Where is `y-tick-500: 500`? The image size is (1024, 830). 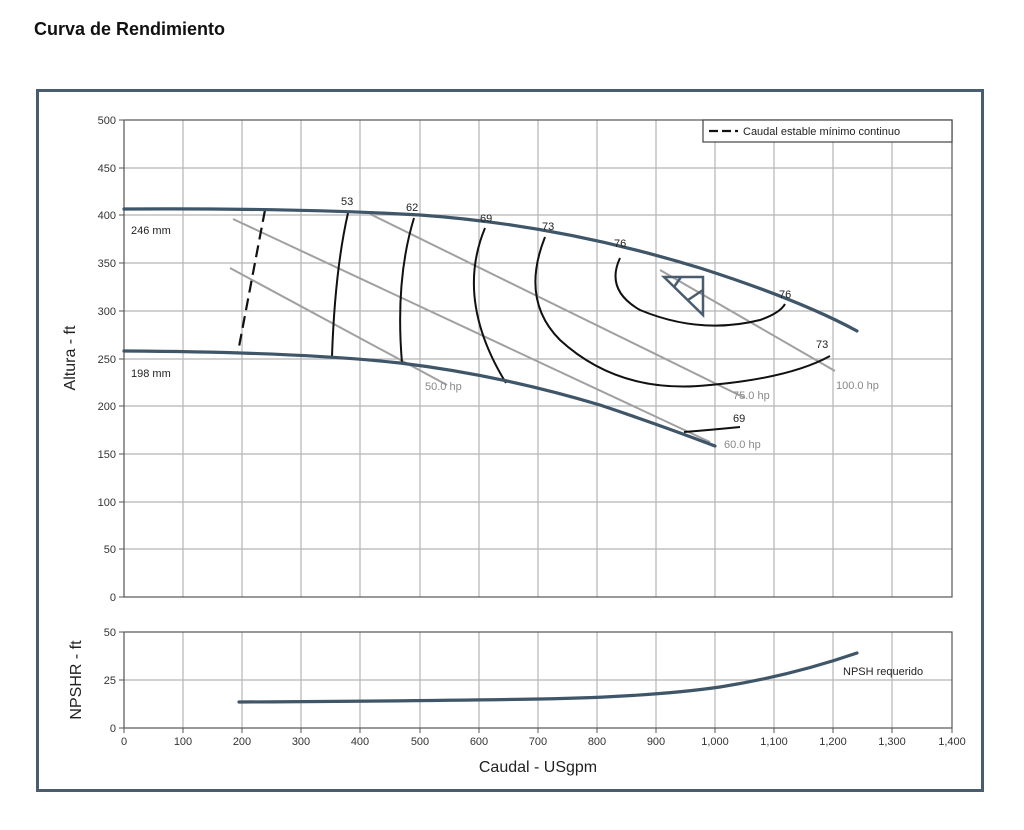
y-tick-500: 500 is located at coordinates (107, 121).